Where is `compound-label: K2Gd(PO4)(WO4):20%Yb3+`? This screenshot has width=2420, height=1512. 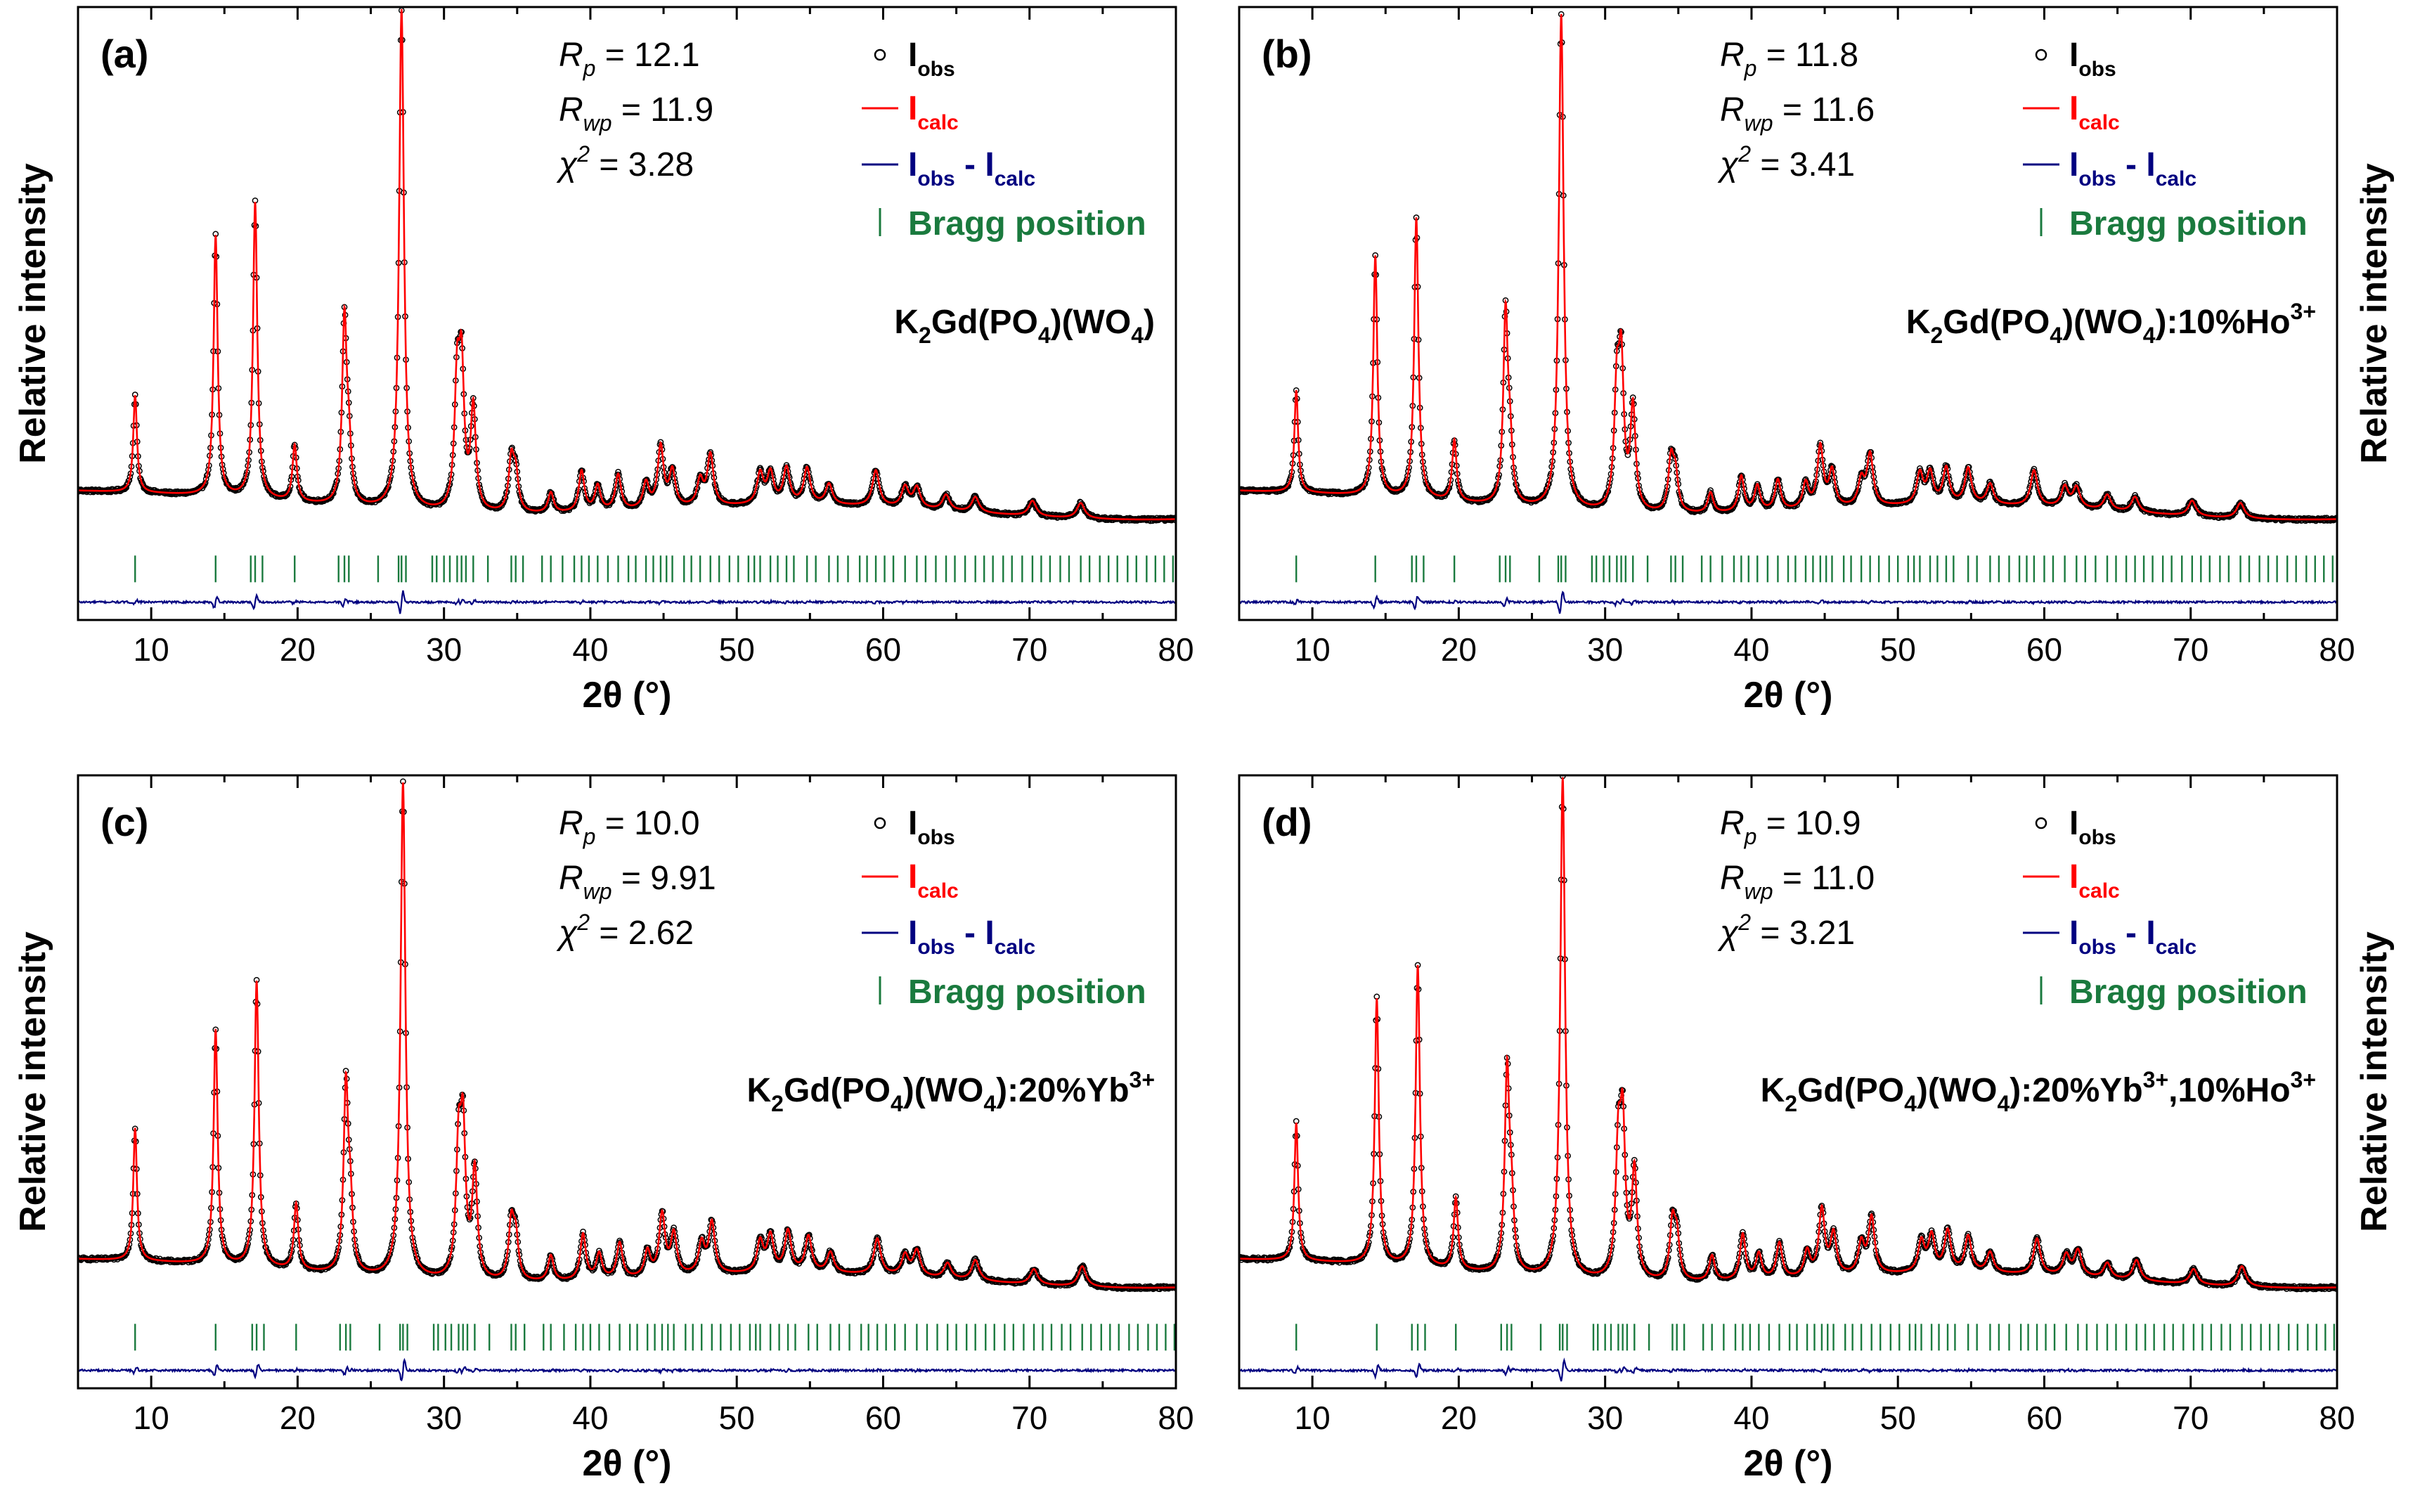 compound-label: K2Gd(PO4)(WO4):20%Yb3+ is located at coordinates (950, 1091).